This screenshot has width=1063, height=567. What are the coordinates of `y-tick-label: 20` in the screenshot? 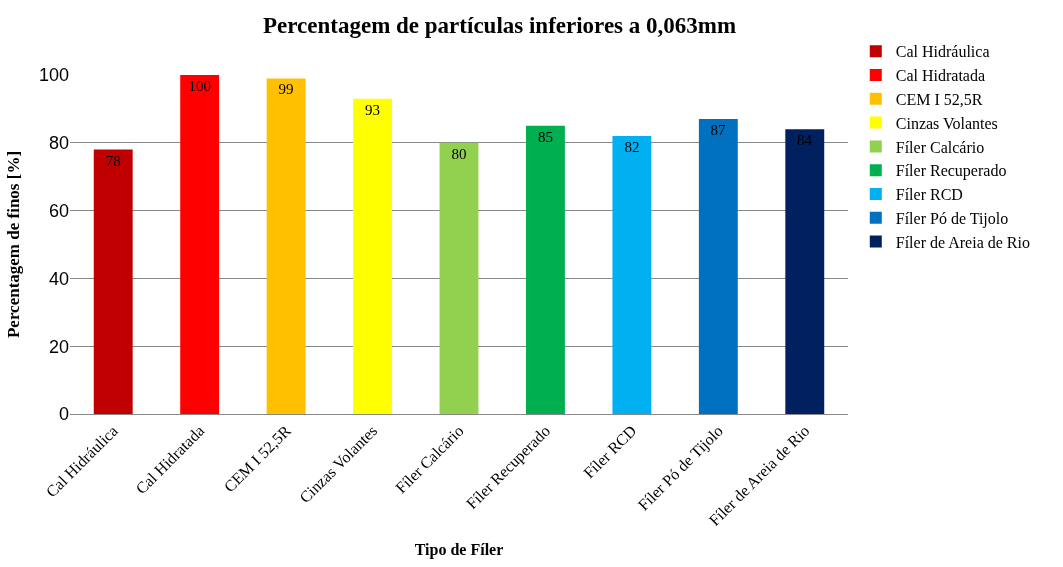 It's located at (58, 346).